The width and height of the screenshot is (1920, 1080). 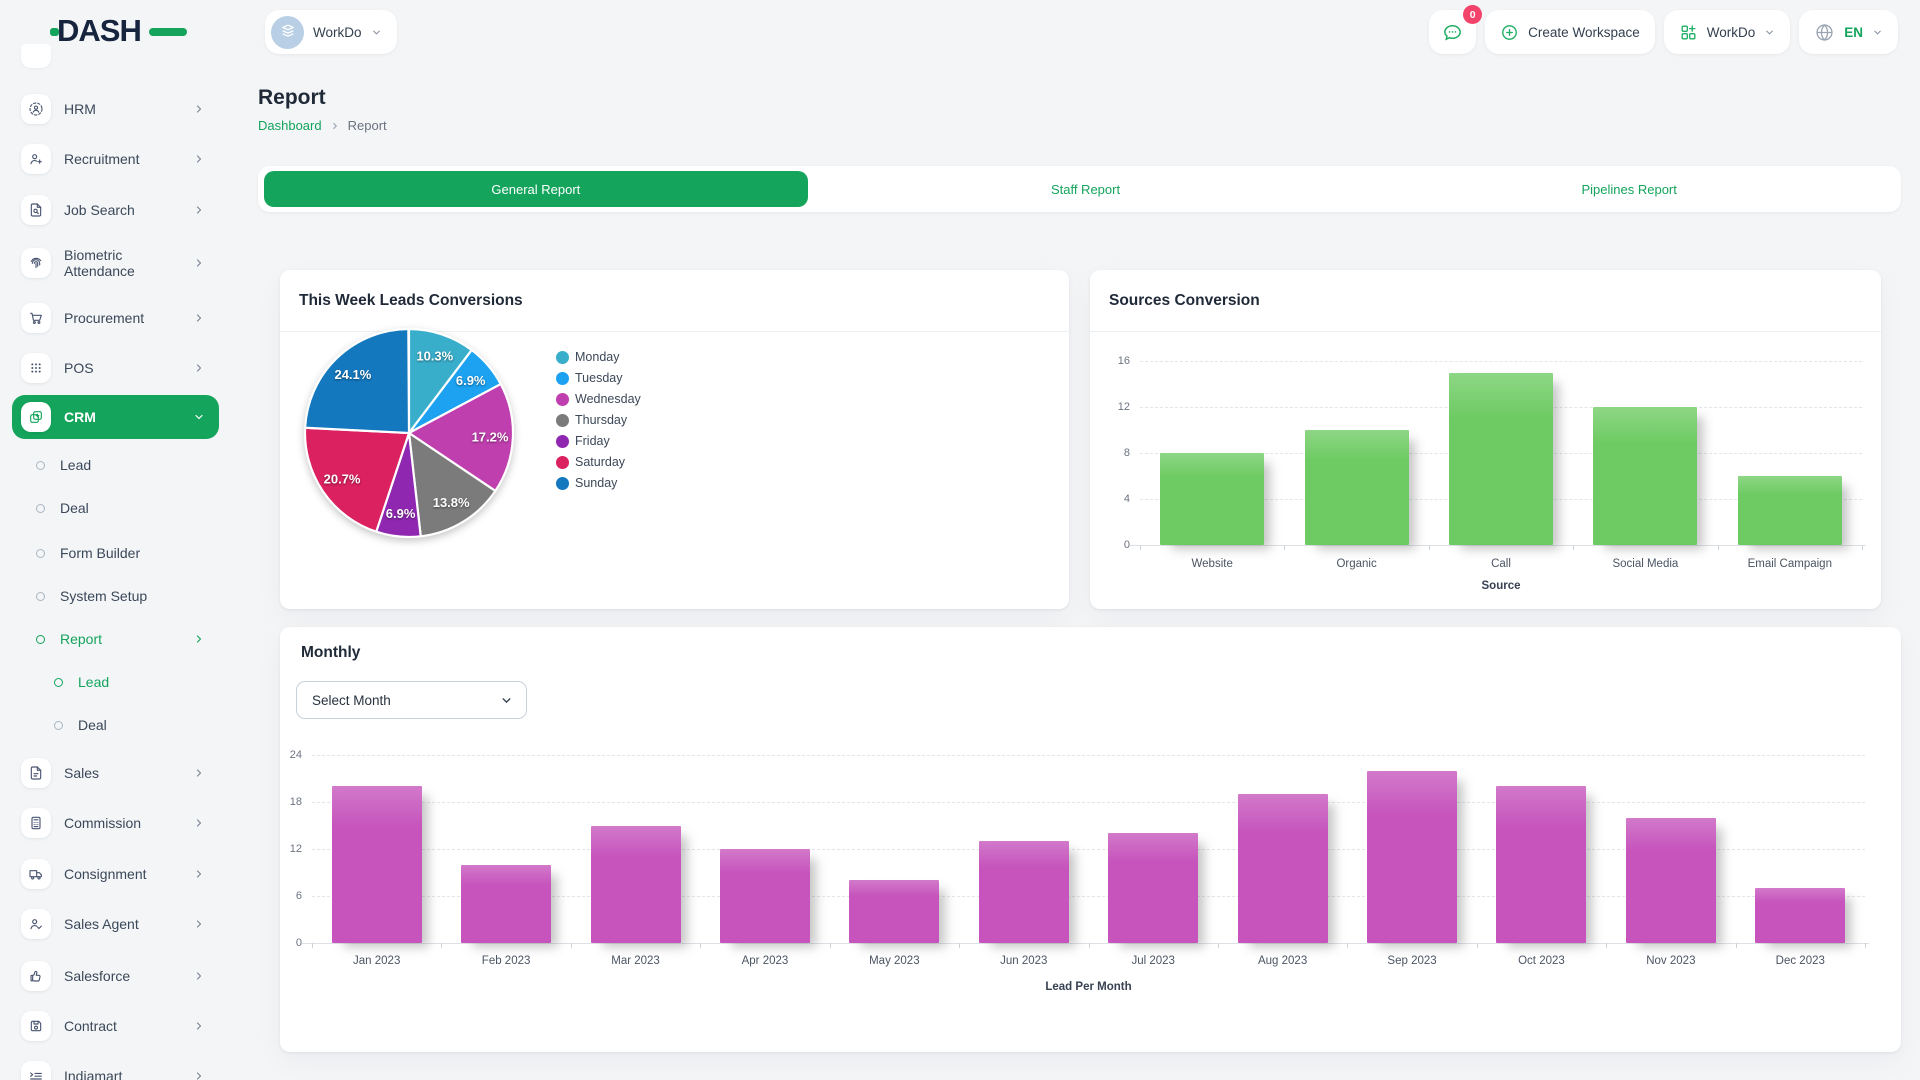 I want to click on commission-icon, so click(x=36, y=823).